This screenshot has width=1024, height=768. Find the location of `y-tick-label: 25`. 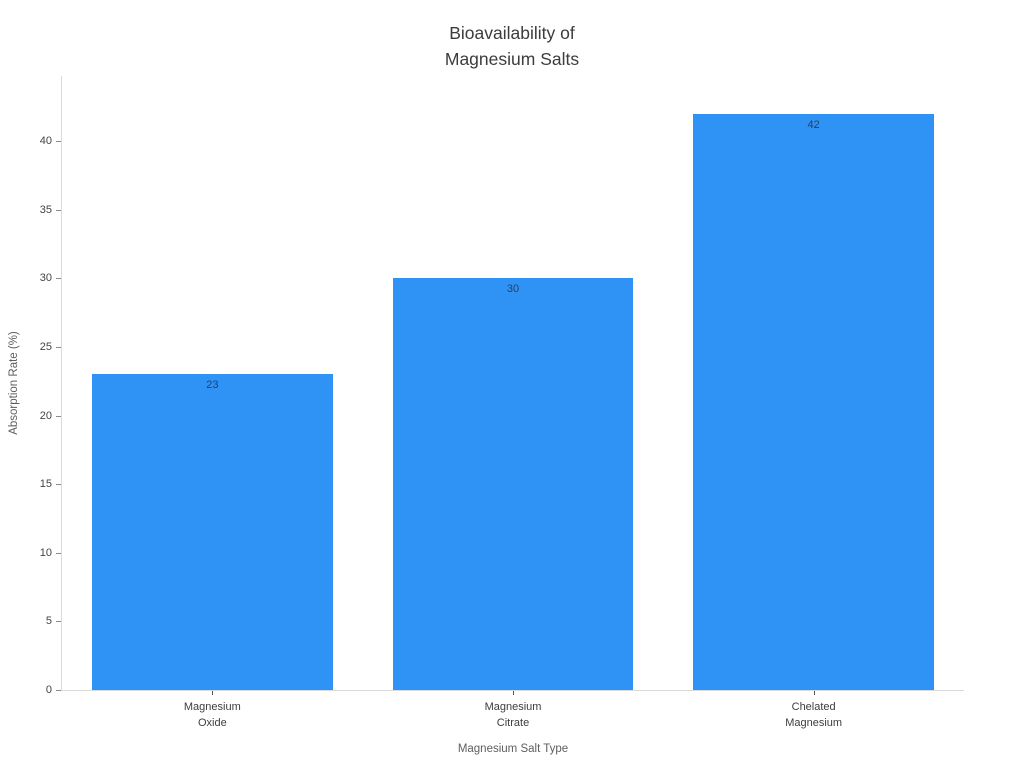

y-tick-label: 25 is located at coordinates (45, 346).